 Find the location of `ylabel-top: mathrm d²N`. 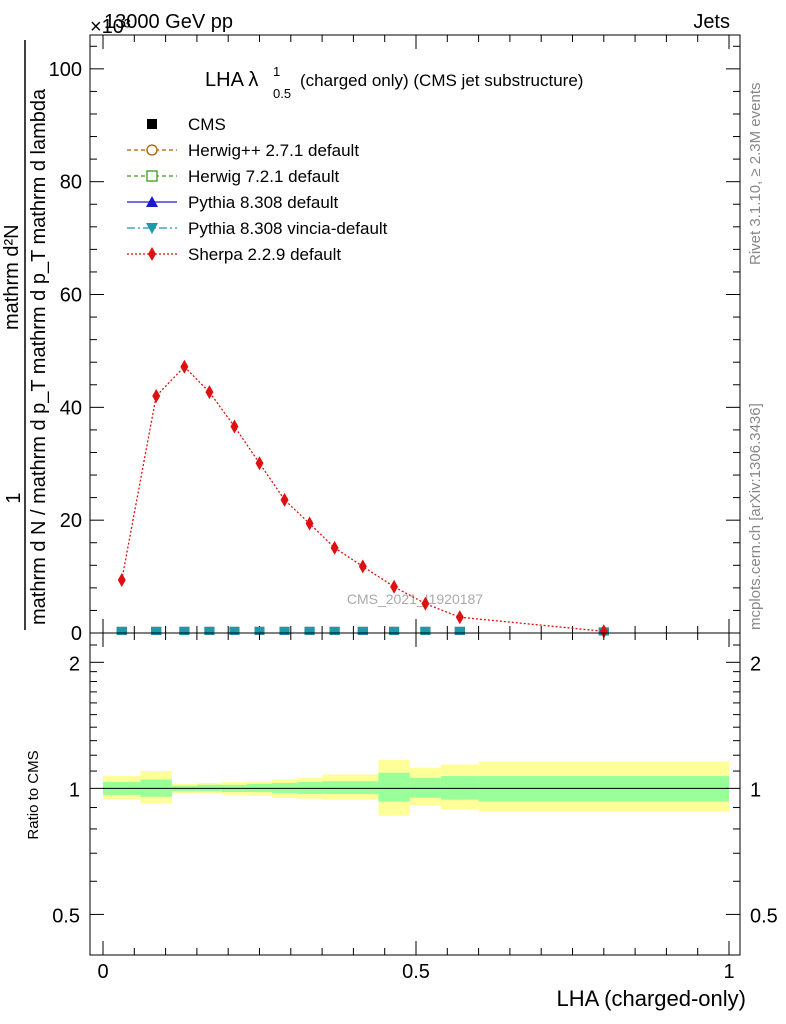

ylabel-top: mathrm d²N is located at coordinates (12, 277).